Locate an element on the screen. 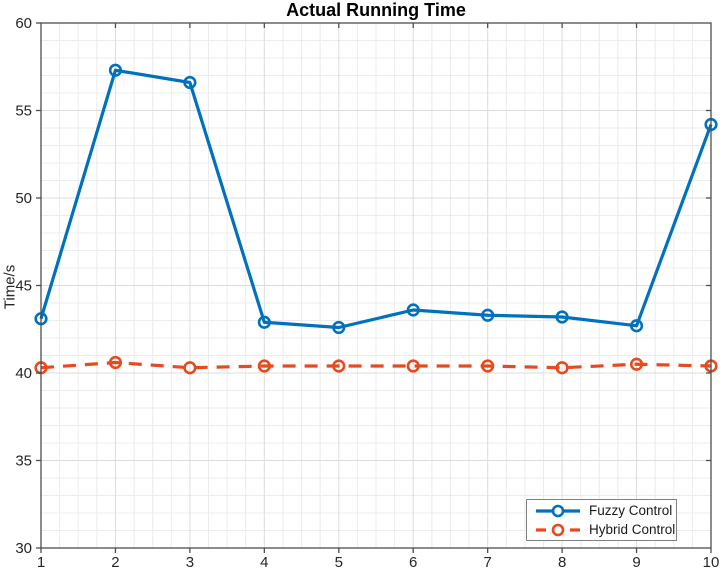  svg-text: 8 is located at coordinates (562, 562).